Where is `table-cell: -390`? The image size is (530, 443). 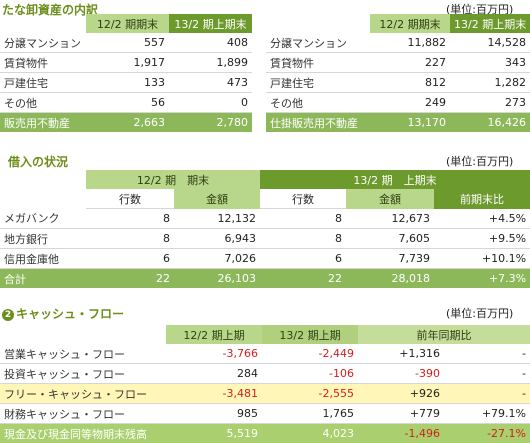 table-cell: -390 is located at coordinates (401, 374).